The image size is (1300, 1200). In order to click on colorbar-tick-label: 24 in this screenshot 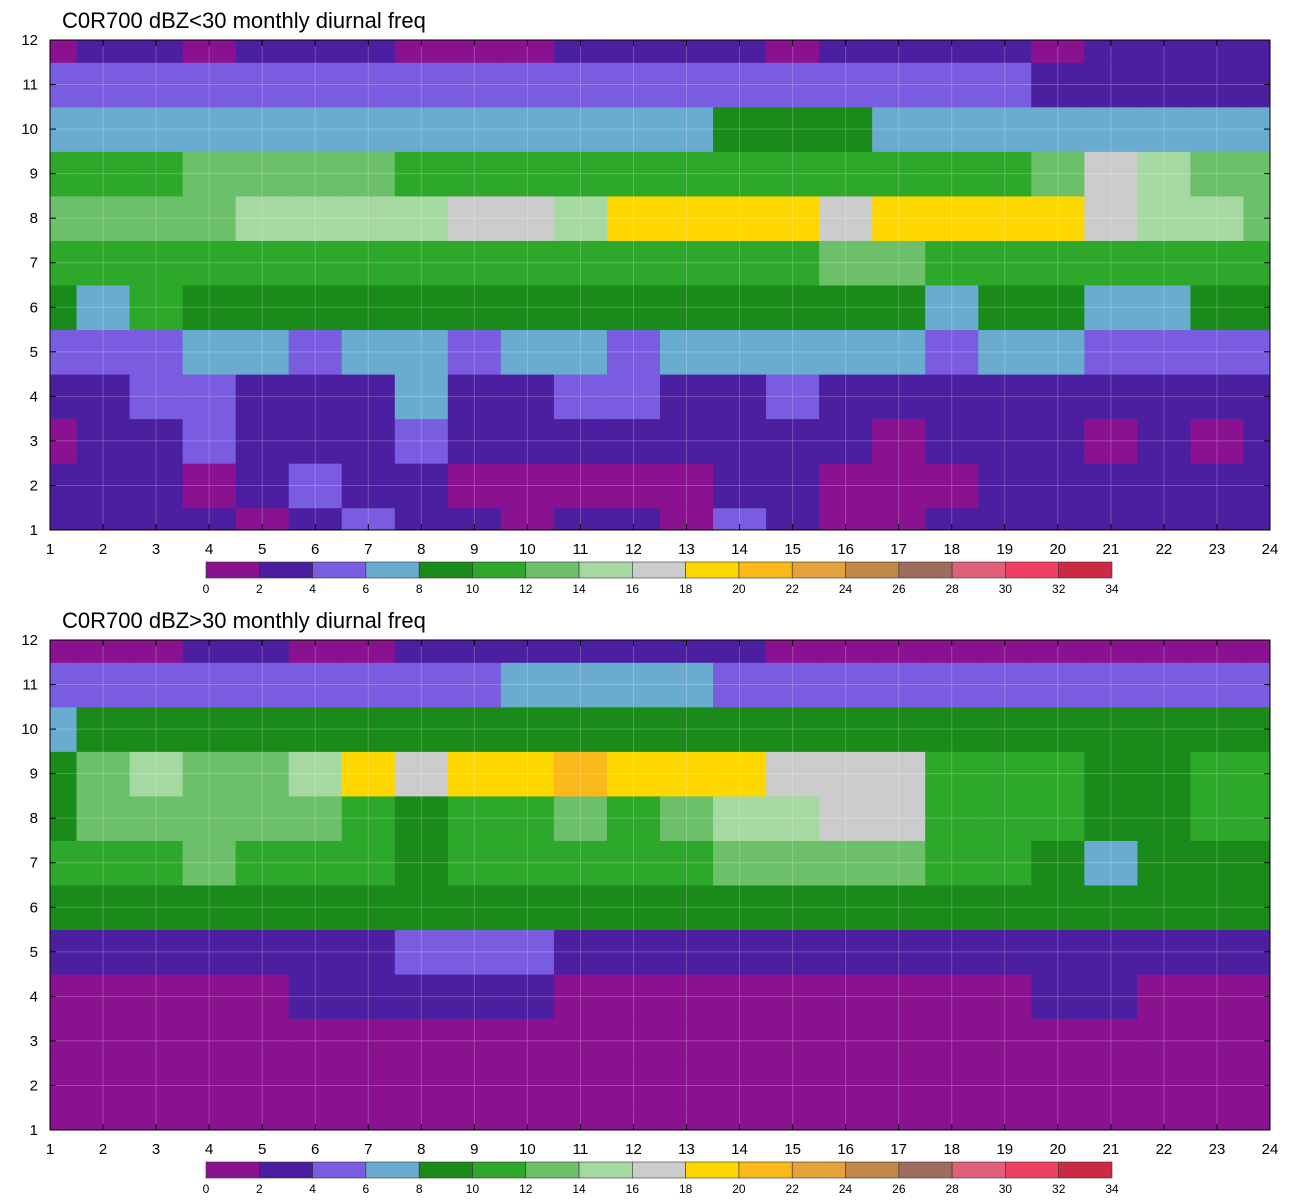, I will do `click(846, 1189)`.